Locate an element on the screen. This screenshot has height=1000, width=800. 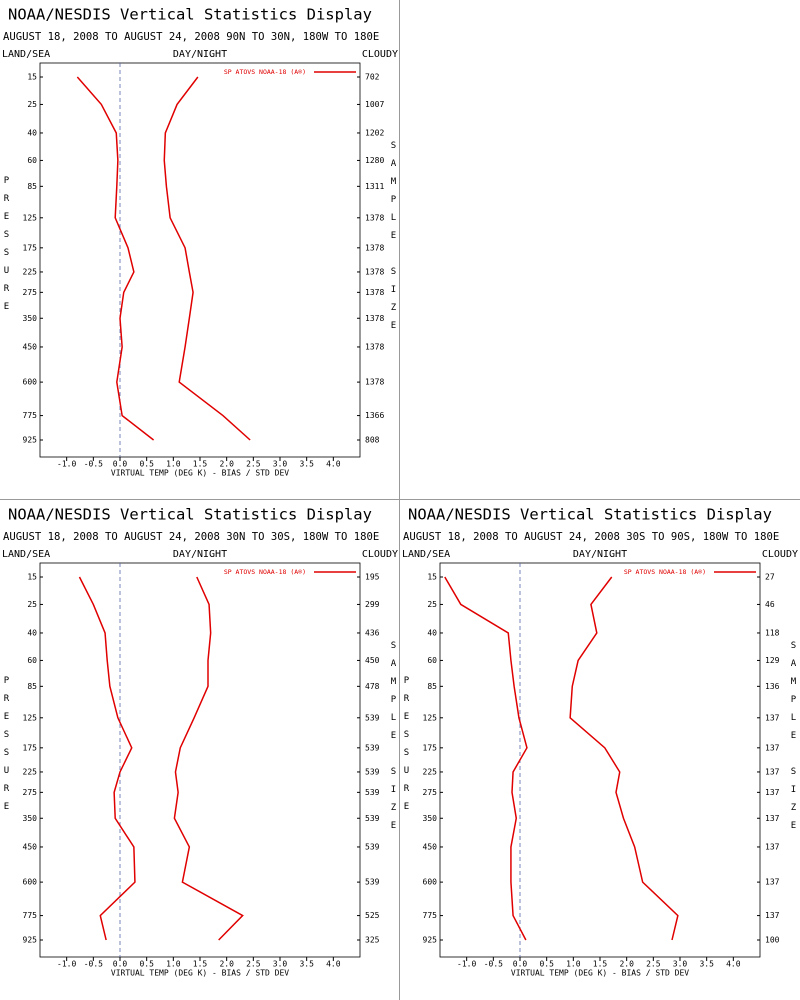
legend-label: SP ATOVS NOAA-18 (A®) is located at coordinates (265, 572).